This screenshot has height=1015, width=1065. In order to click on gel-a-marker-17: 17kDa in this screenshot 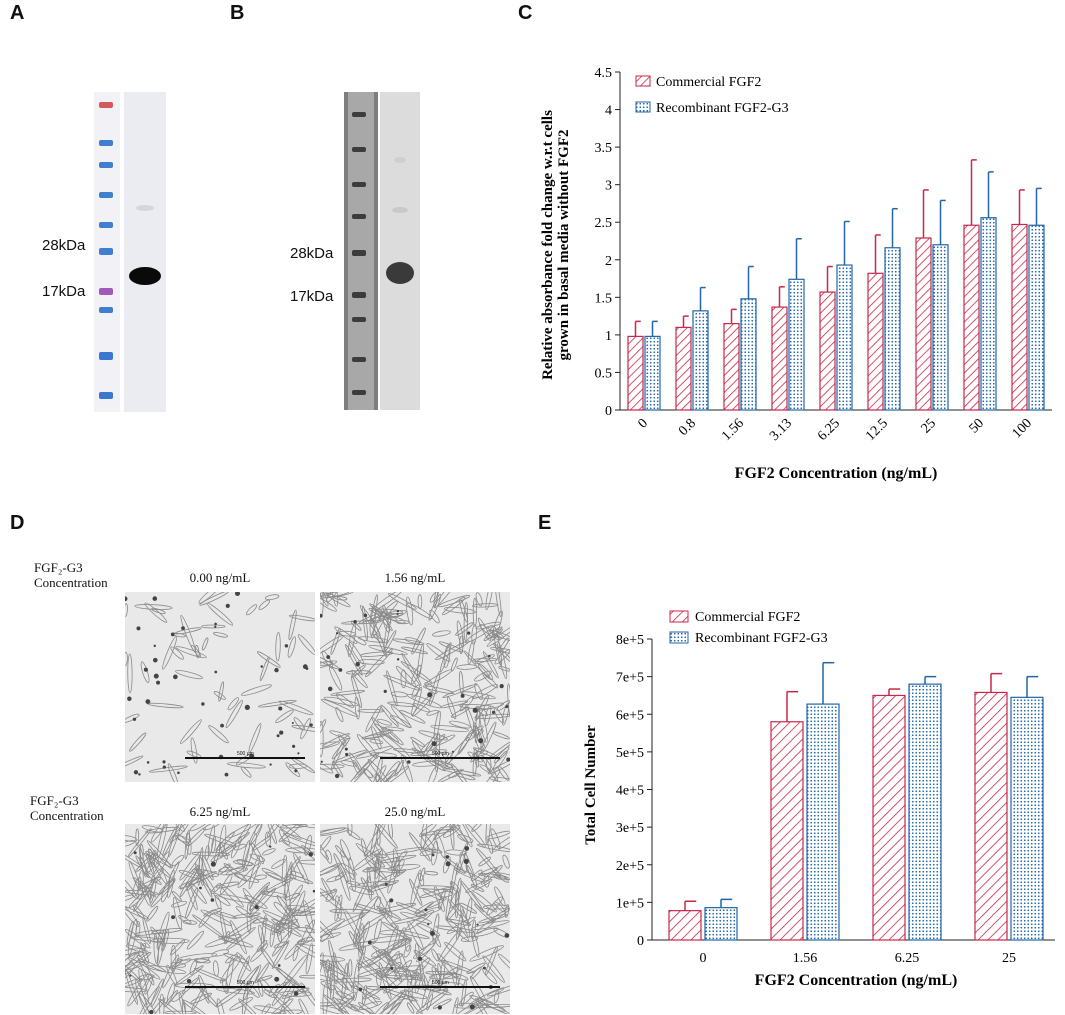, I will do `click(64, 291)`.